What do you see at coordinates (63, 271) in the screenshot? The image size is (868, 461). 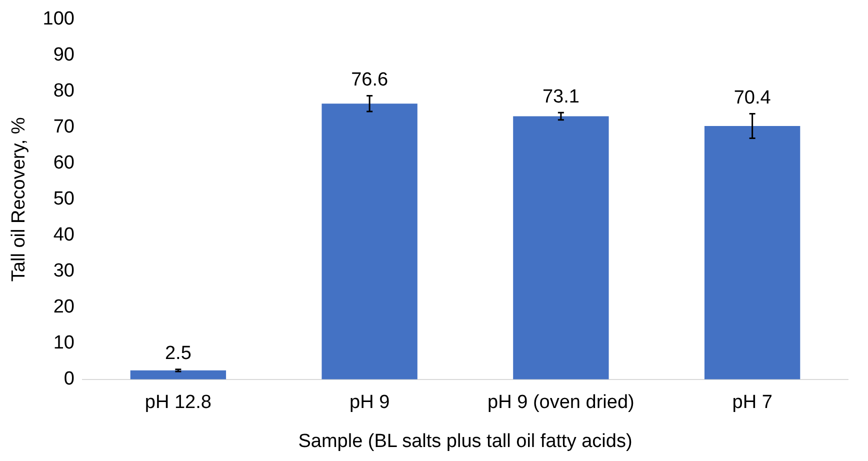 I see `y-tick-label: 30` at bounding box center [63, 271].